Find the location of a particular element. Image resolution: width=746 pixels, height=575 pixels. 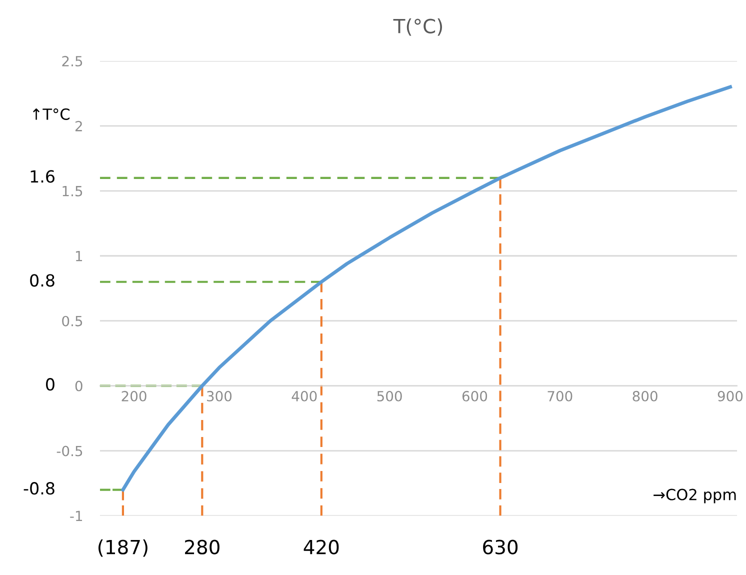

y-tick-label: 1 is located at coordinates (79, 256).